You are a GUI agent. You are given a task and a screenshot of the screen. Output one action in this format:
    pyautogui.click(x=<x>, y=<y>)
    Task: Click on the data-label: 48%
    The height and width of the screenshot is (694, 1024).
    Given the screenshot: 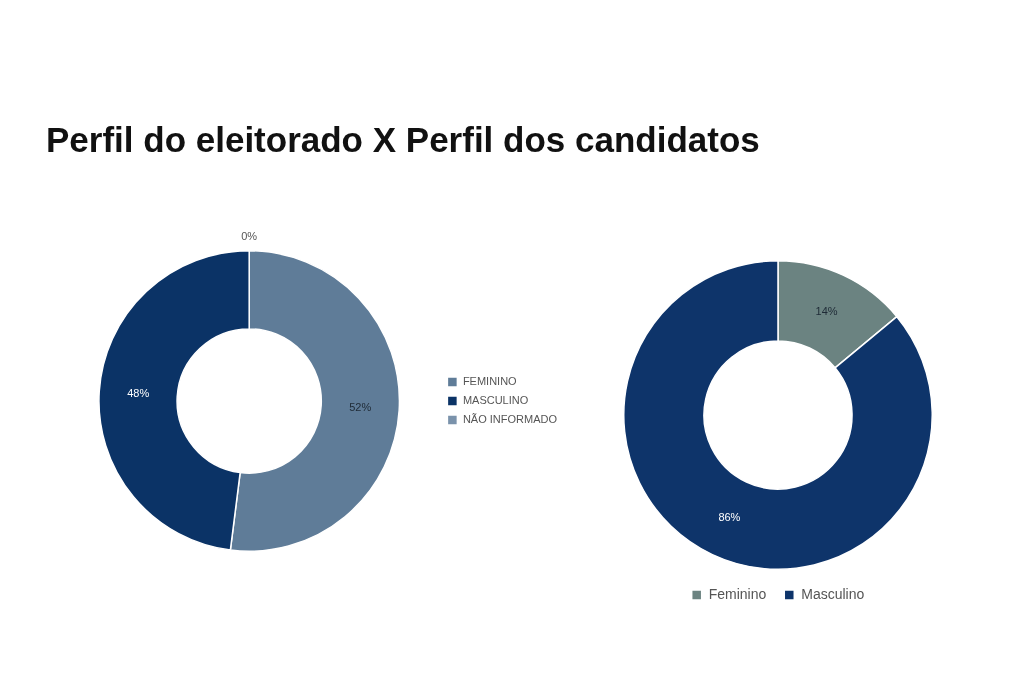 What is the action you would take?
    pyautogui.click(x=138, y=393)
    